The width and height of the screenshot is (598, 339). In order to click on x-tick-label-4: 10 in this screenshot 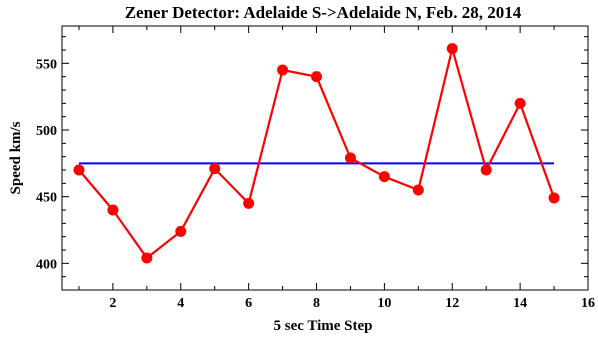, I will do `click(384, 303)`.